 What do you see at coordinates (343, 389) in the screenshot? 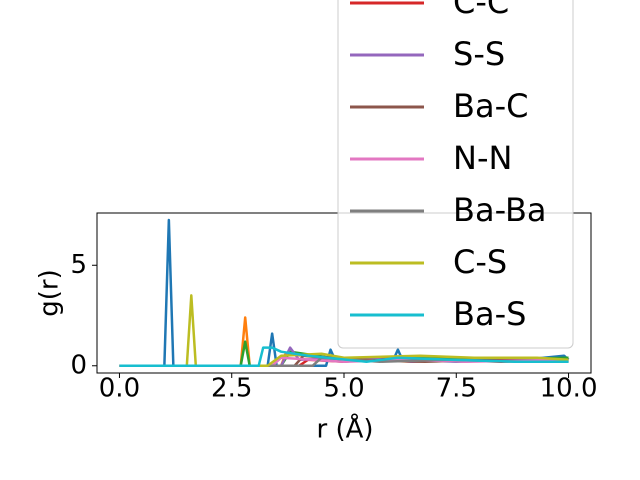
I see `x-tick-label: 5.0` at bounding box center [343, 389].